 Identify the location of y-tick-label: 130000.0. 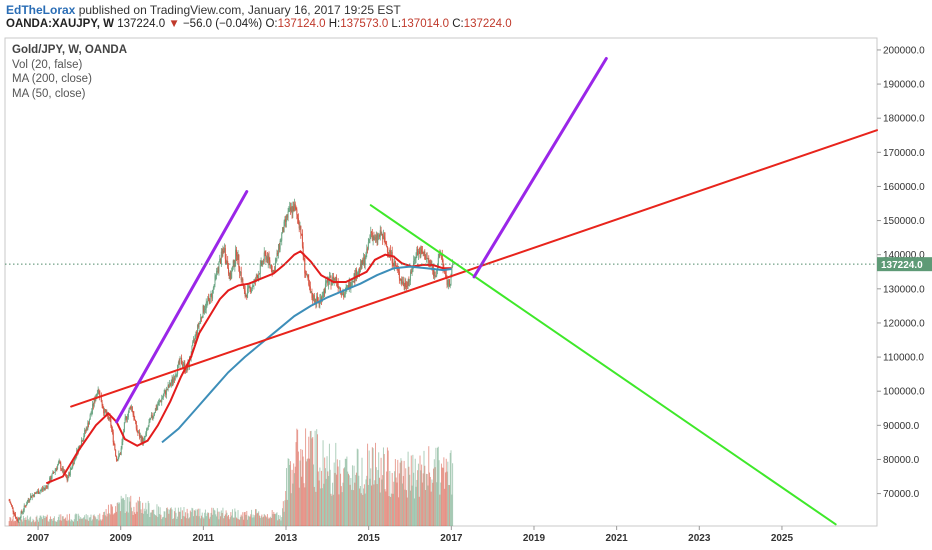
(904, 289).